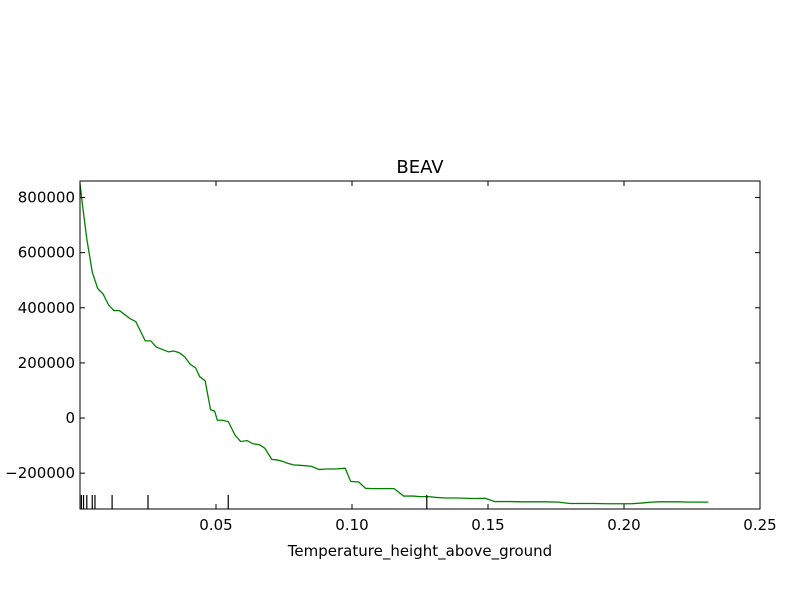 Image resolution: width=800 pixels, height=605 pixels. I want to click on y-tick-label-2: 400000, so click(46, 308).